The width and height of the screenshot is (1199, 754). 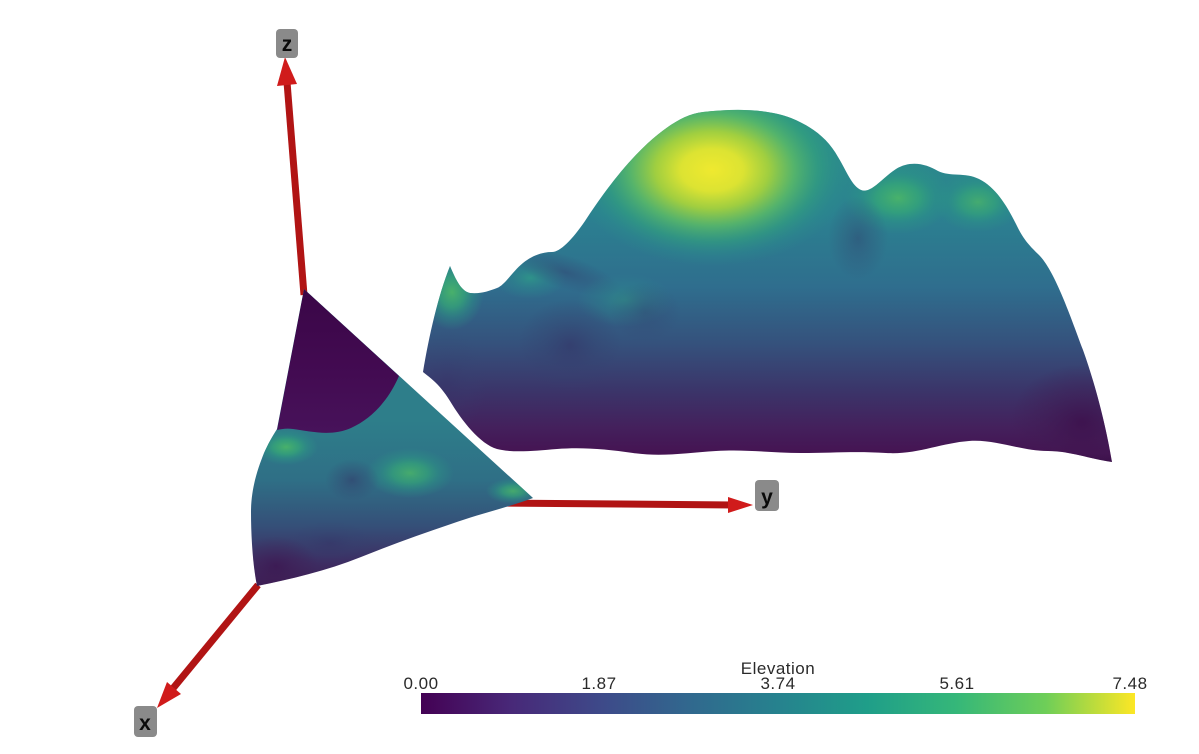 What do you see at coordinates (287, 71) in the screenshot?
I see `z-axis-arrowhead` at bounding box center [287, 71].